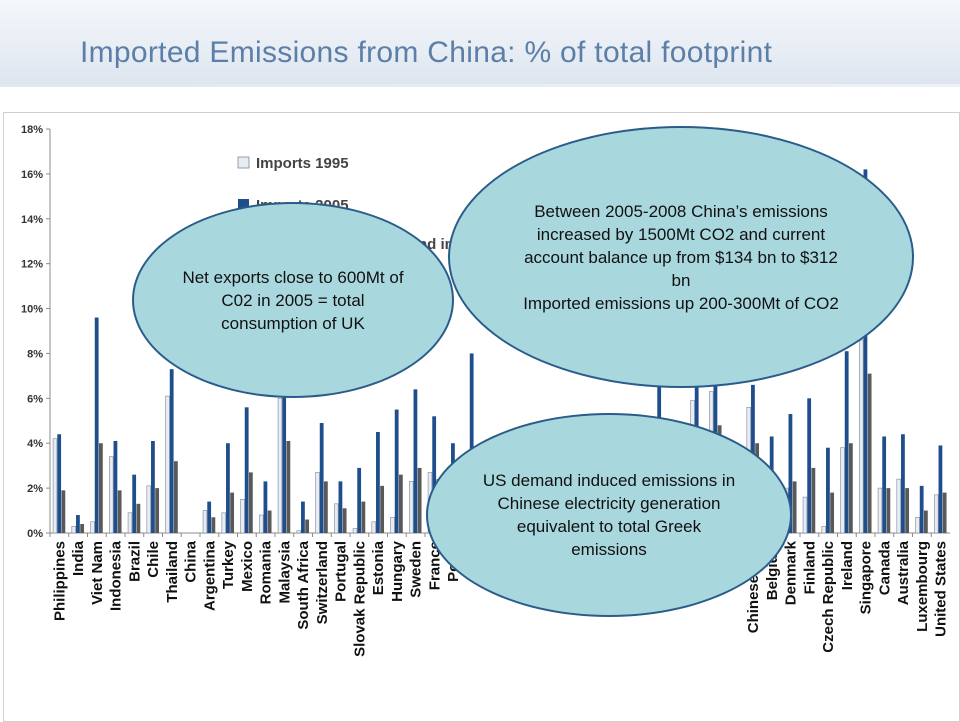 This screenshot has width=960, height=722. Describe the element at coordinates (341, 571) in the screenshot. I see `category-label: Portugal` at that location.